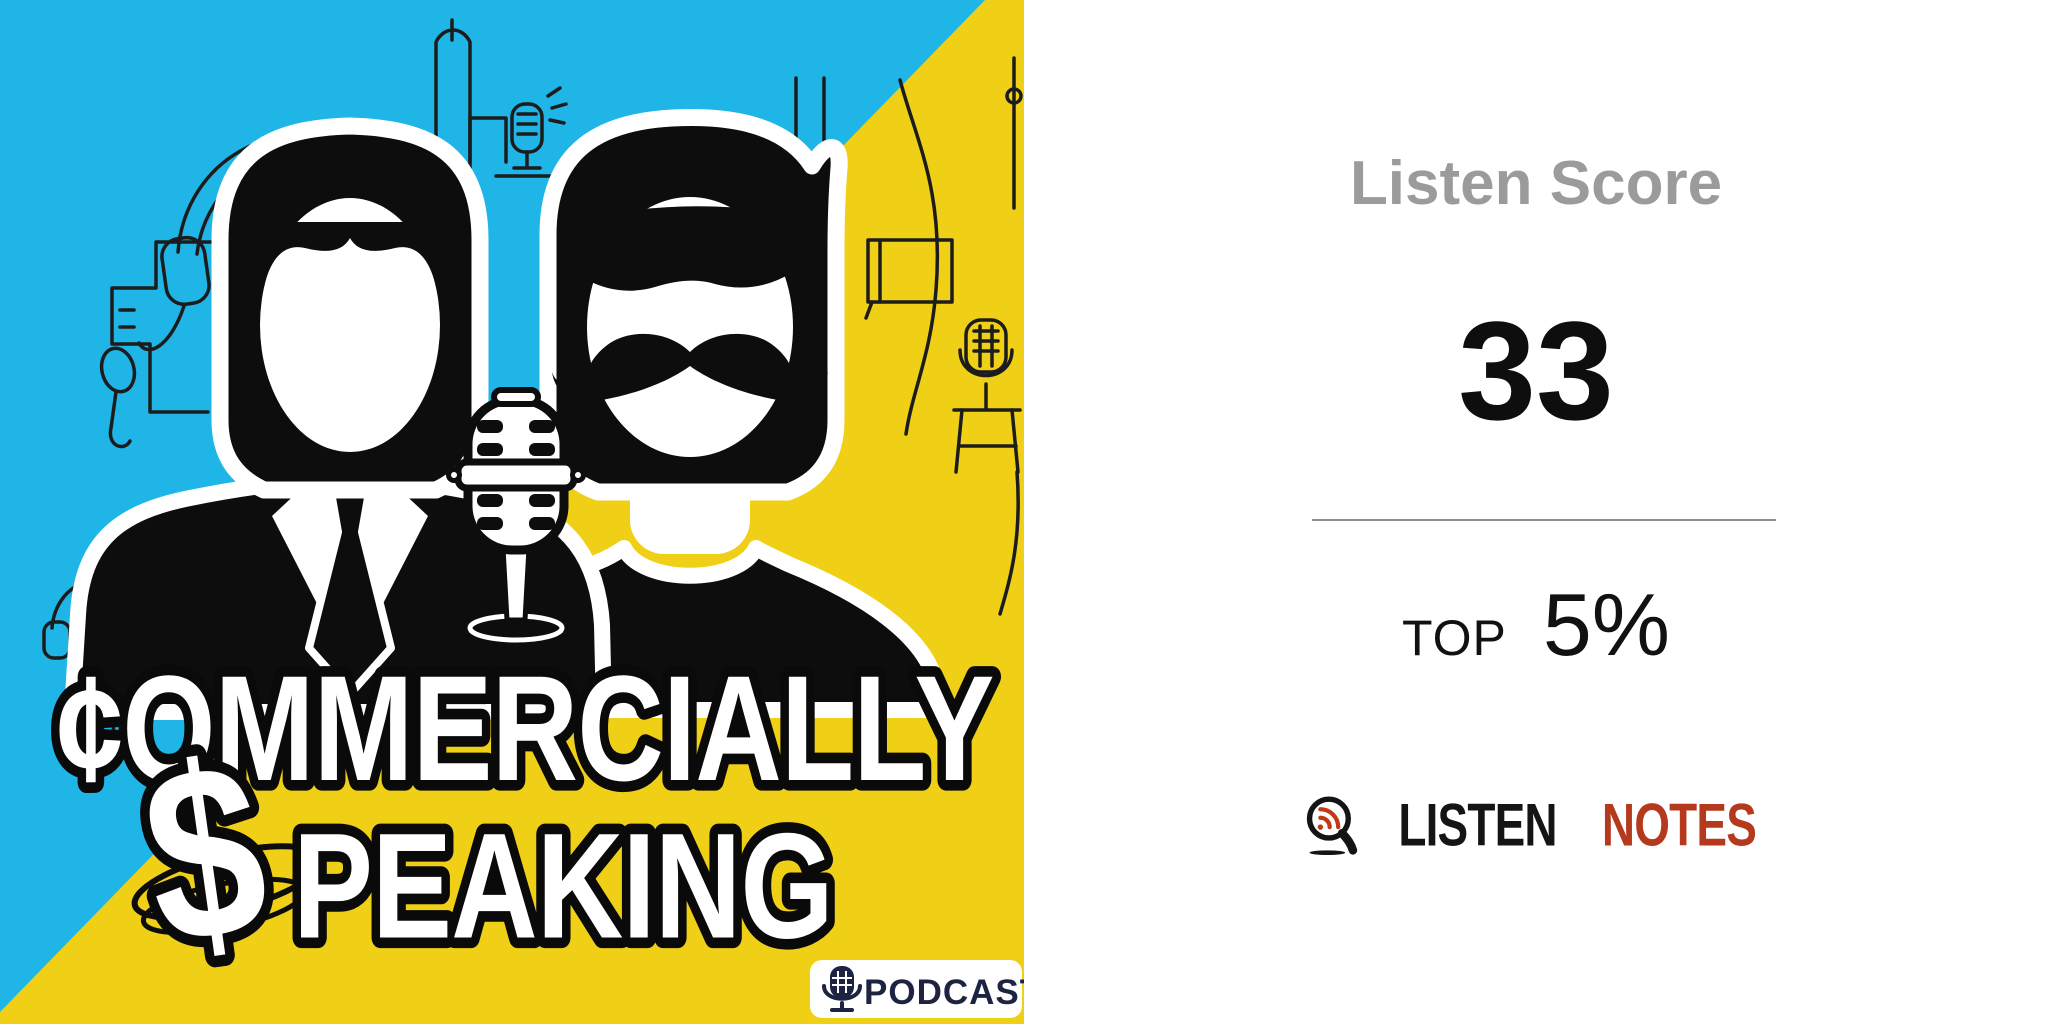  What do you see at coordinates (1544, 520) in the screenshot?
I see `divider` at bounding box center [1544, 520].